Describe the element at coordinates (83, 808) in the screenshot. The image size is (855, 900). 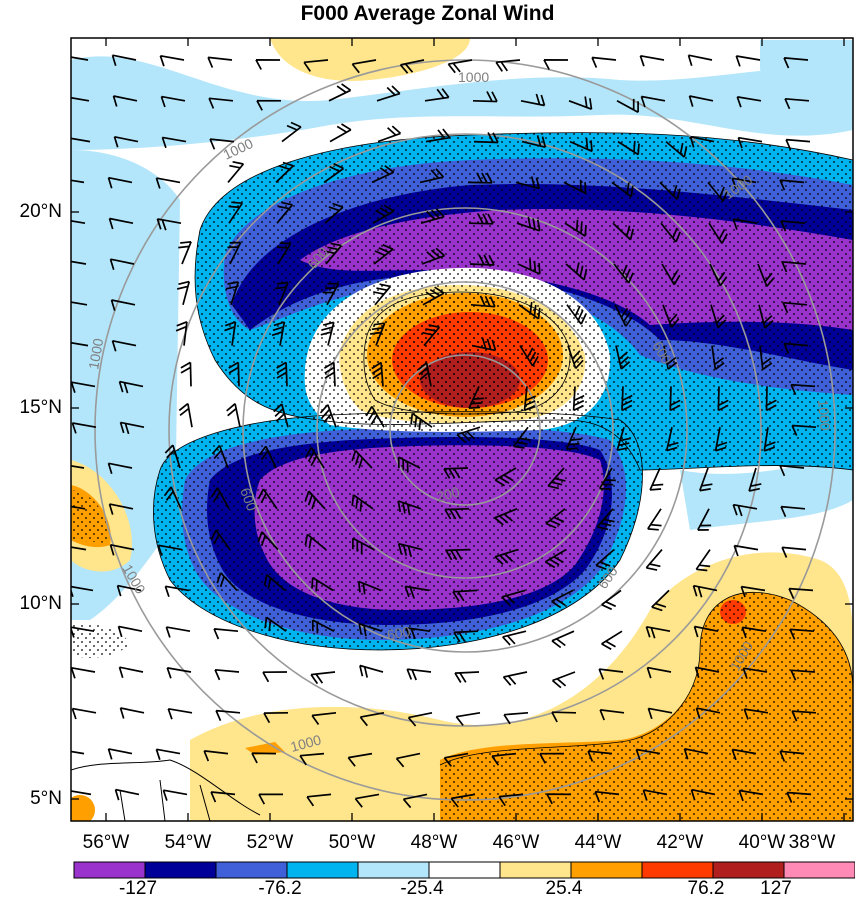
I see `orange-bottom-left-corner` at that location.